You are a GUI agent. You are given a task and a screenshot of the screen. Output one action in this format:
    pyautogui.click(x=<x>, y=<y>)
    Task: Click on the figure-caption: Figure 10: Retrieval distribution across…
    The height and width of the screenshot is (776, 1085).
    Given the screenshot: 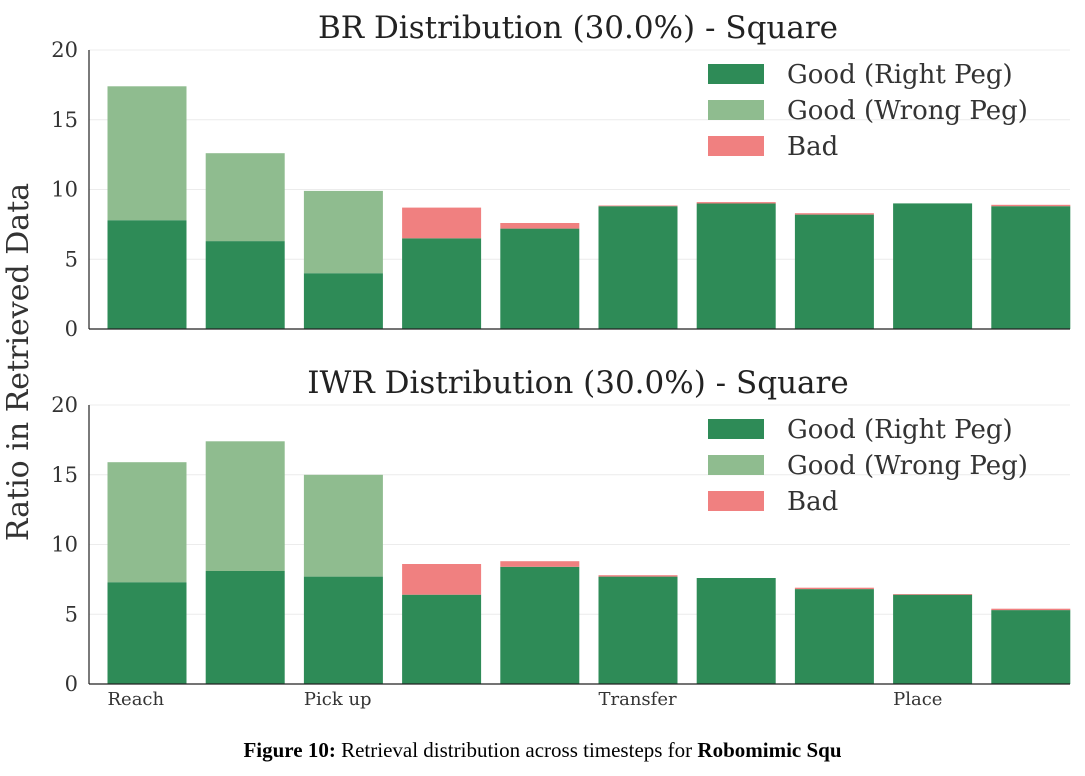 What is the action you would take?
    pyautogui.click(x=542, y=750)
    